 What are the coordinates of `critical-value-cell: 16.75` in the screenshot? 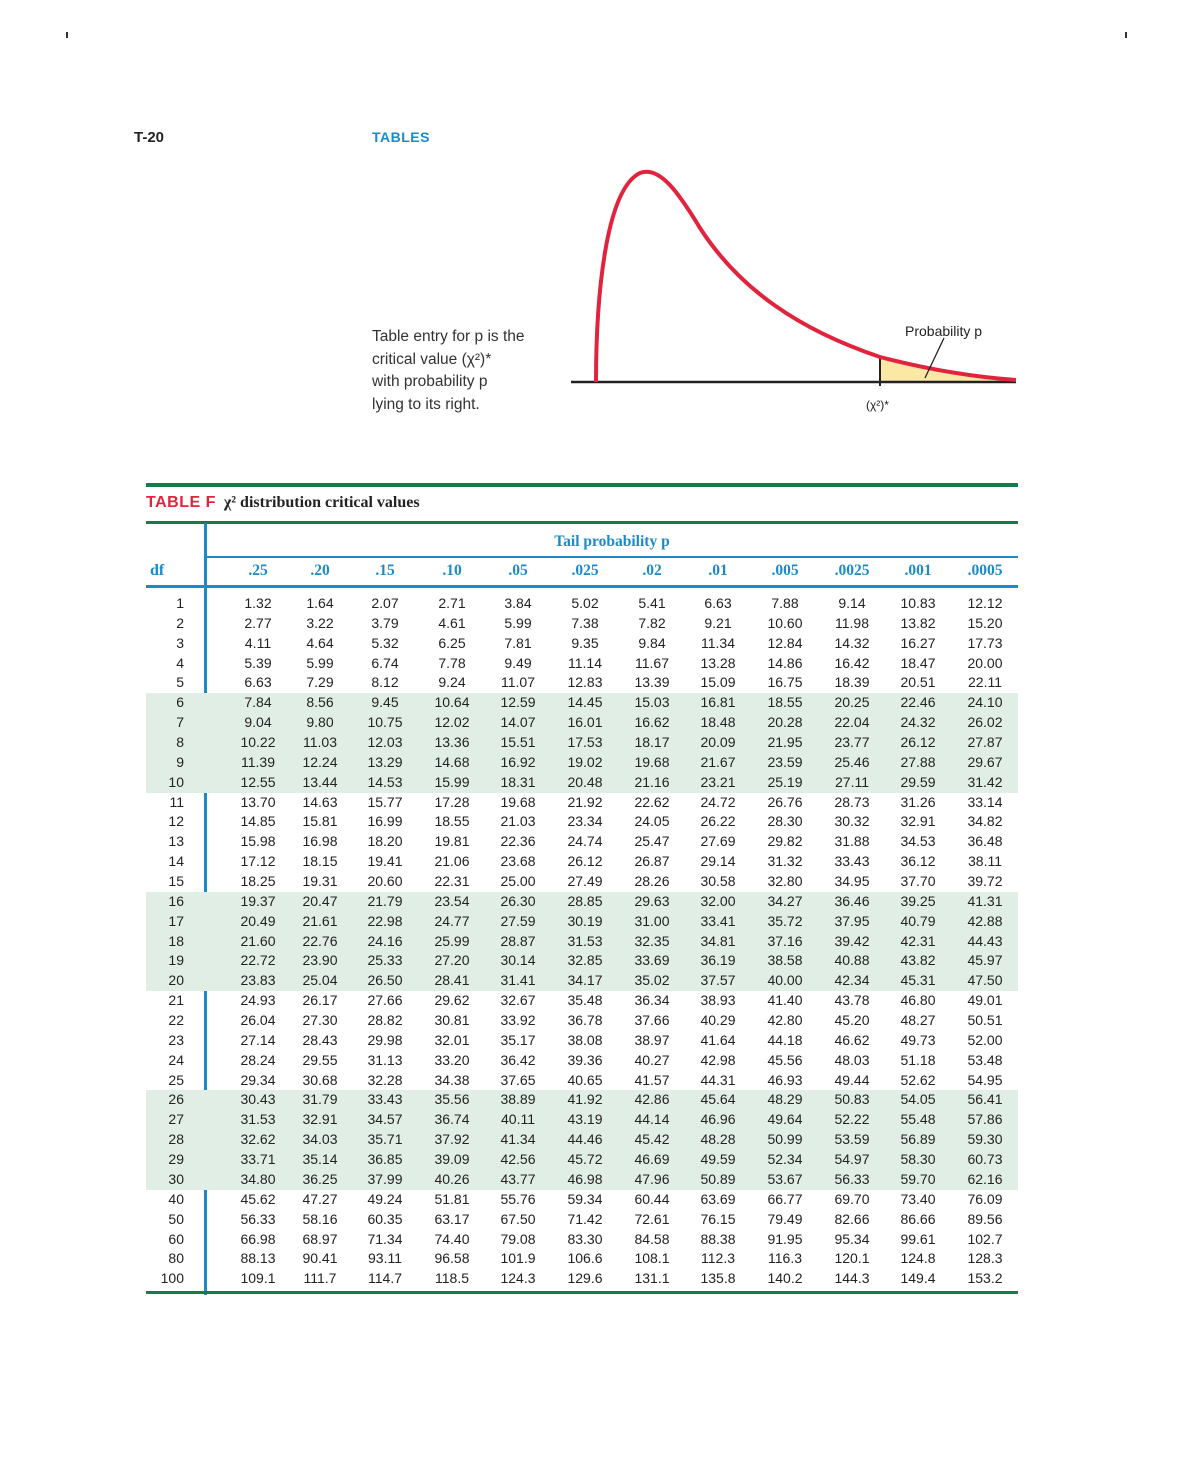 It's located at (785, 682).